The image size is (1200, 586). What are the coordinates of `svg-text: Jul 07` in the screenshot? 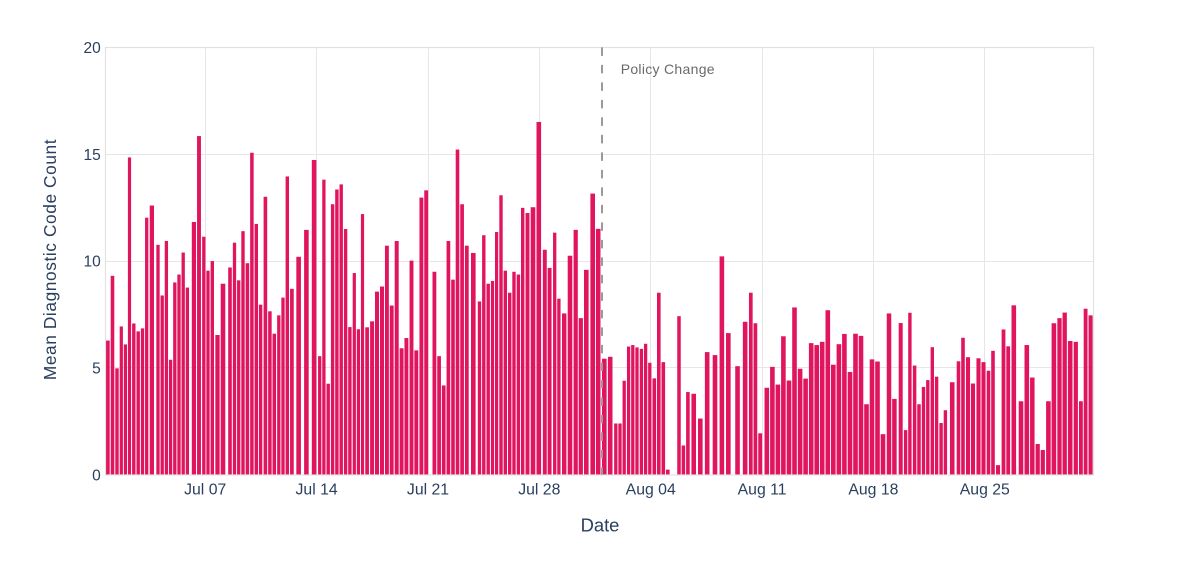 It's located at (205, 489).